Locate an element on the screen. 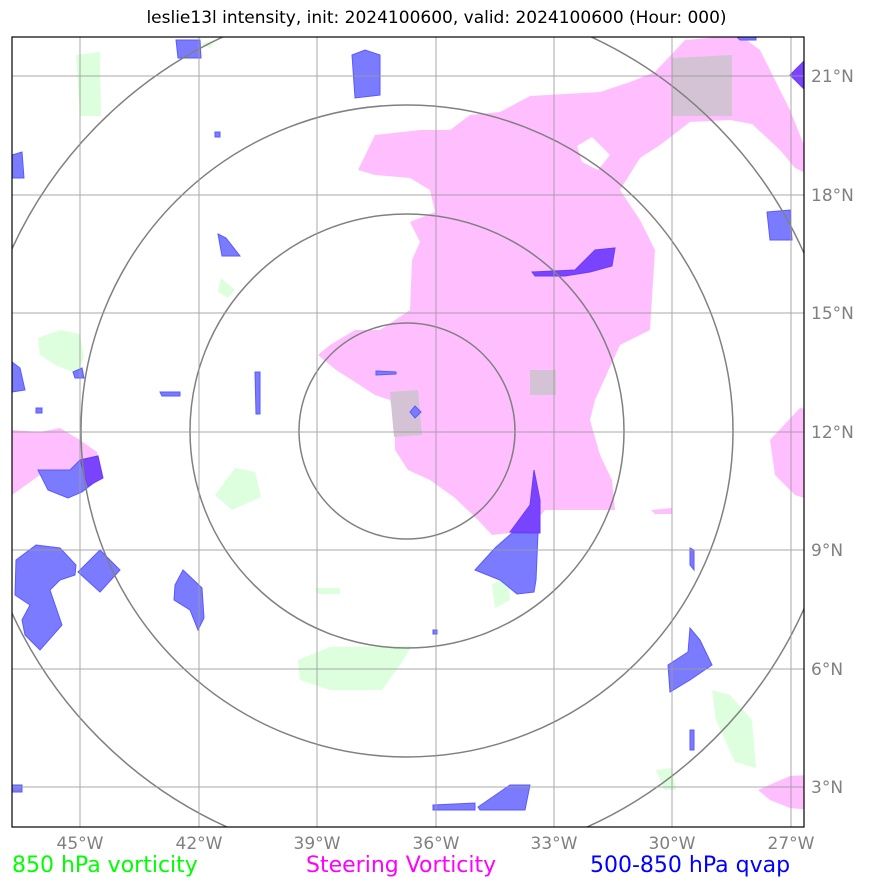 This screenshot has width=873, height=891. legend-qvap: 500-850 hPa qvap is located at coordinates (690, 865).